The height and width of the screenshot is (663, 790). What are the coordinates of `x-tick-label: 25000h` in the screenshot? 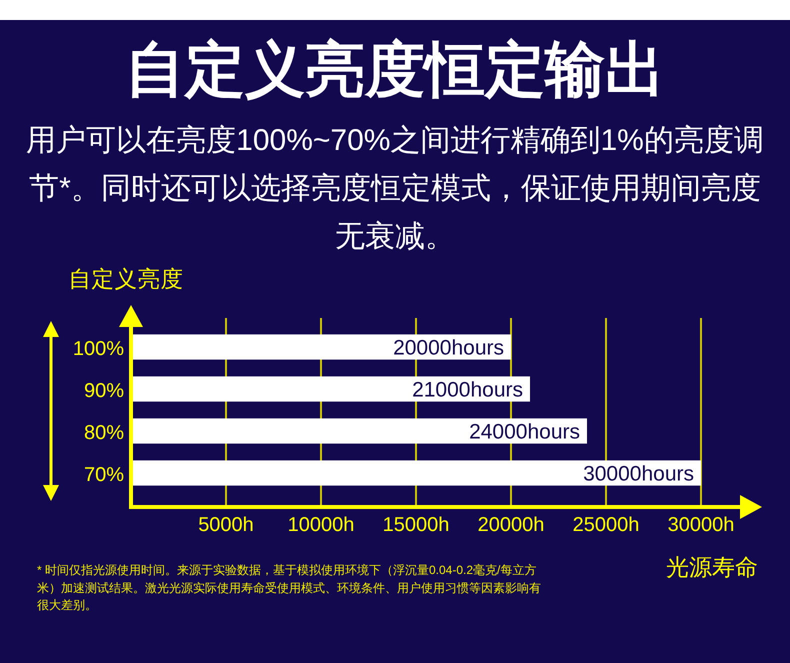 It's located at (606, 525).